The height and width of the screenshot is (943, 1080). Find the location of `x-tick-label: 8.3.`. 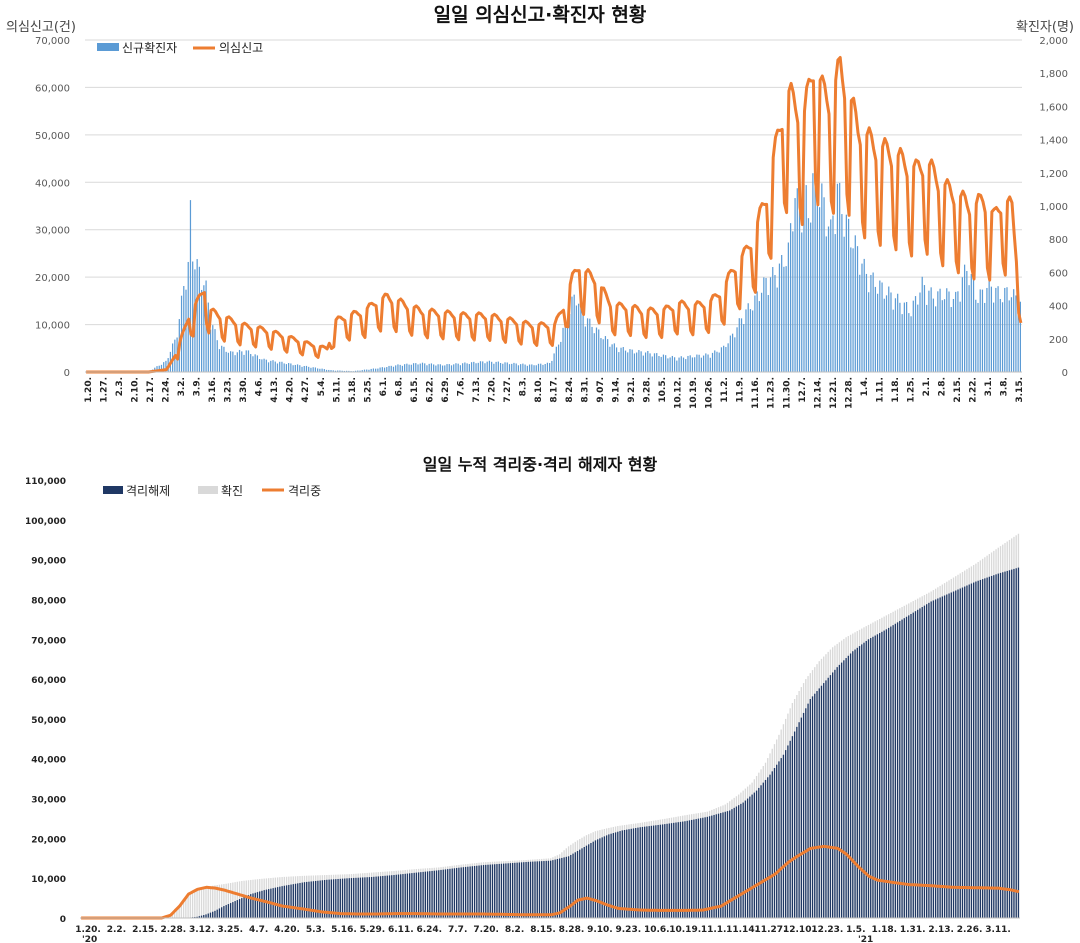

x-tick-label: 8.3. is located at coordinates (524, 386).